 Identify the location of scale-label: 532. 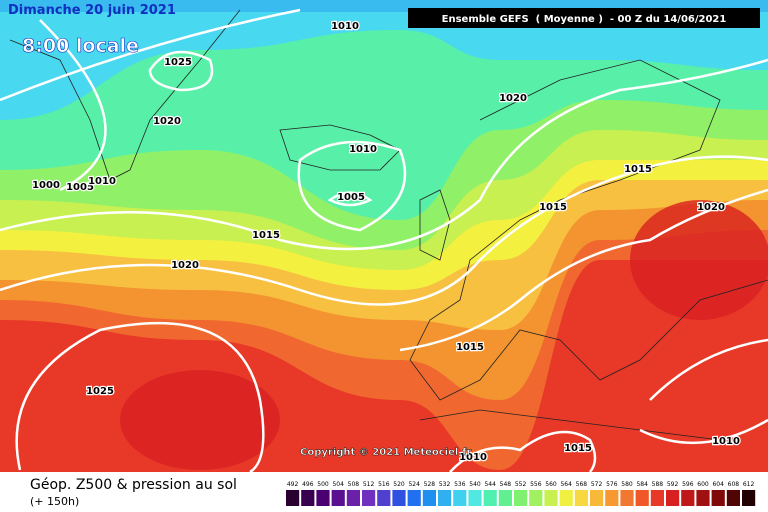
(445, 484).